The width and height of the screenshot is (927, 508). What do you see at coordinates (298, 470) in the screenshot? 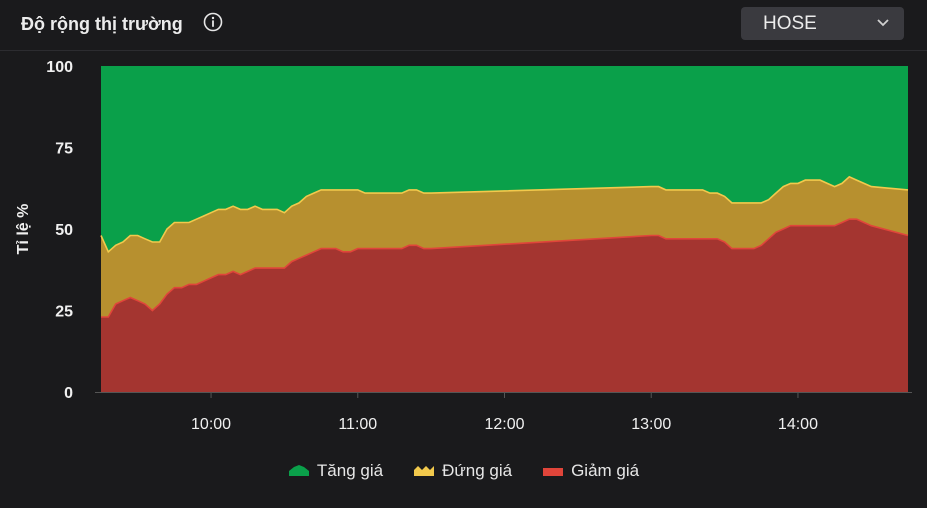
I see `legend-marker-up` at bounding box center [298, 470].